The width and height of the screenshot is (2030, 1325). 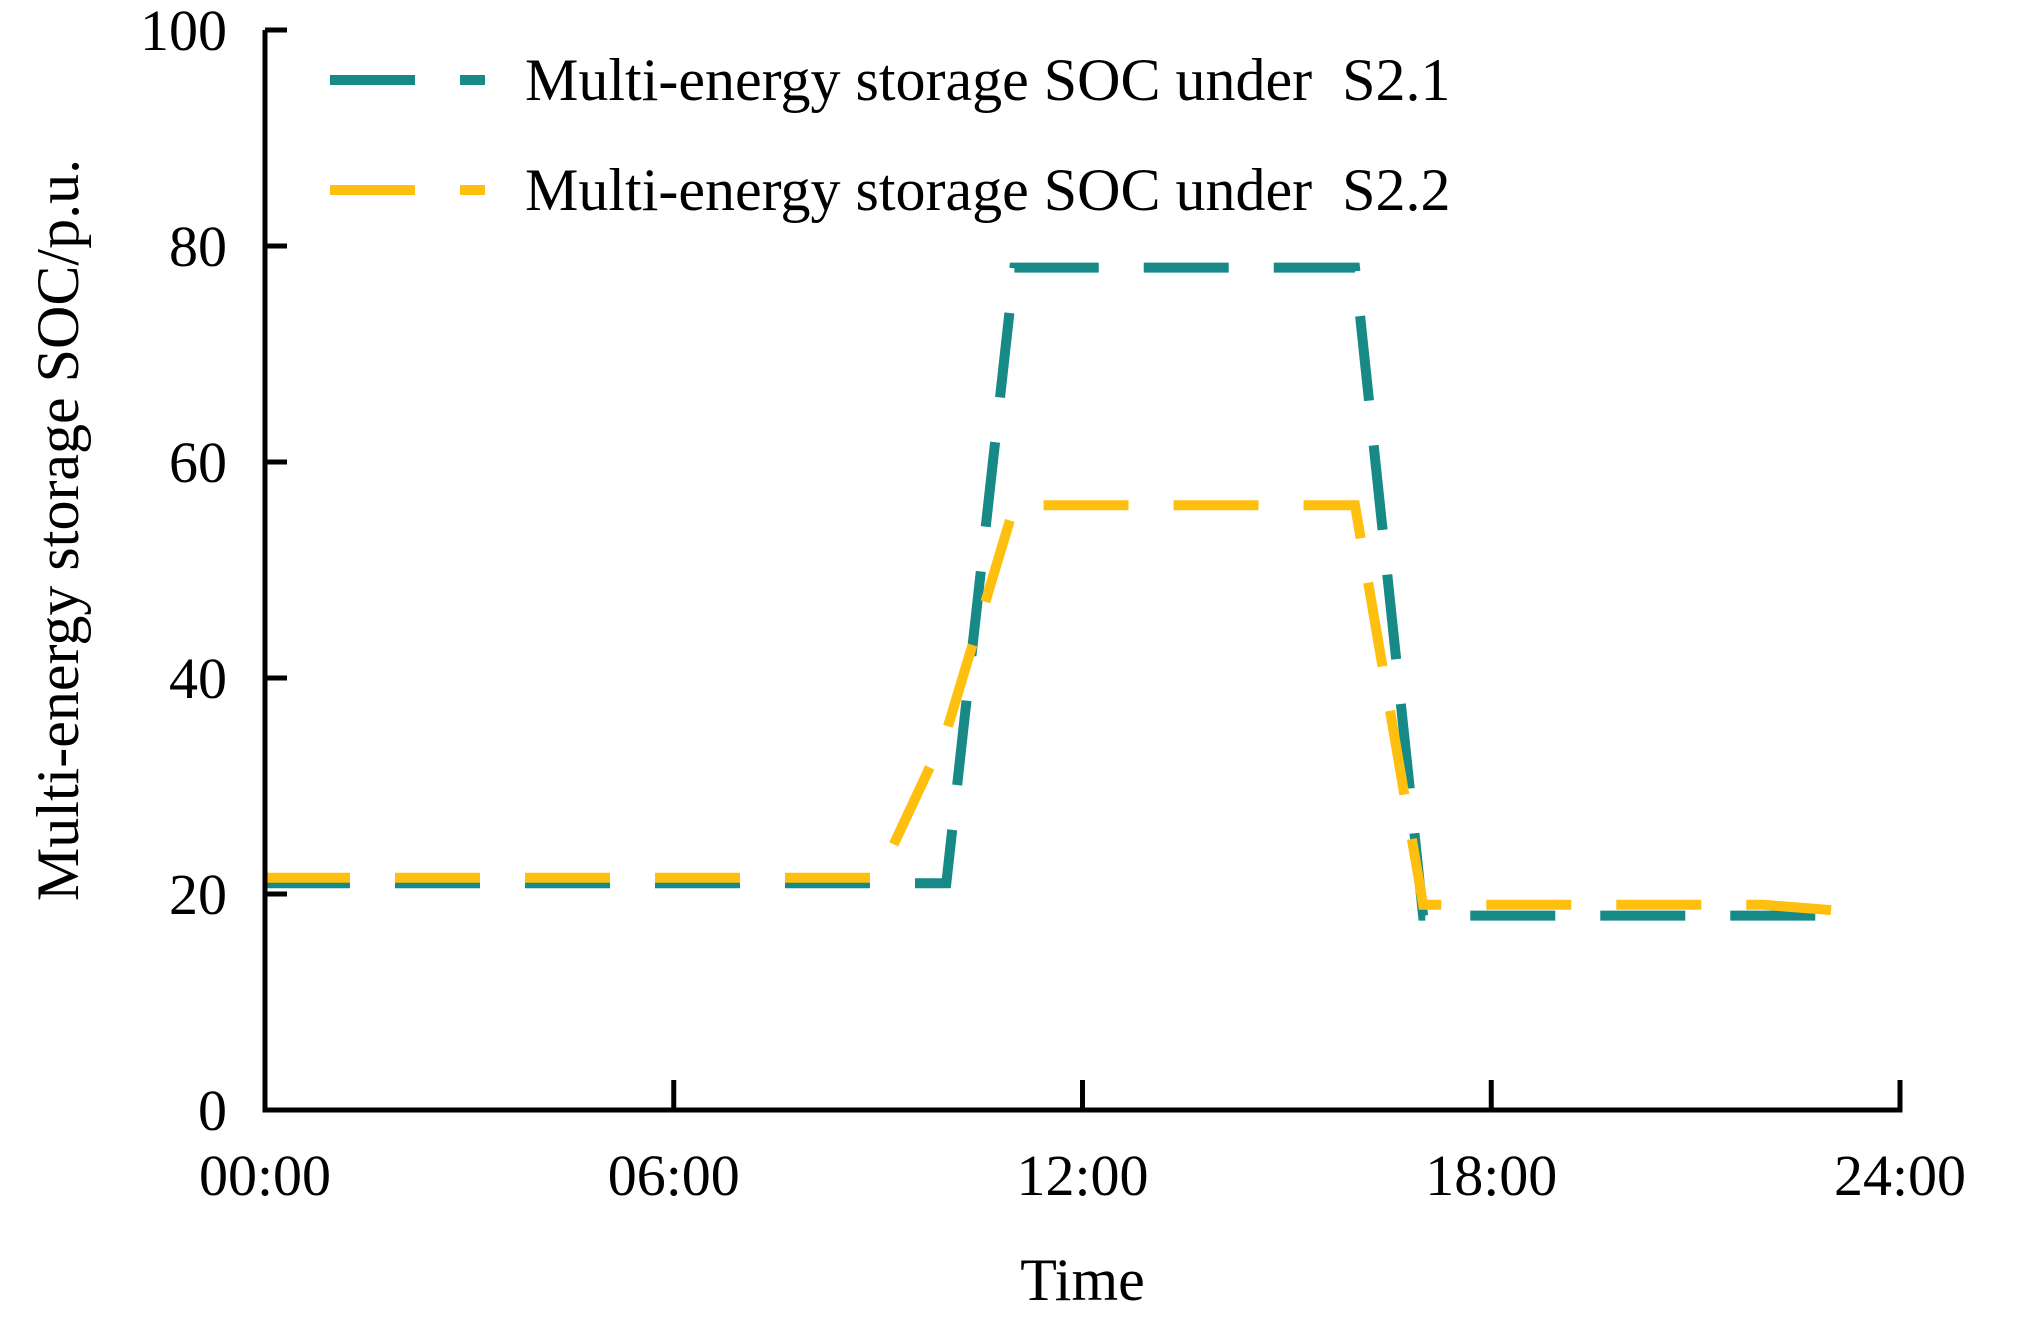 What do you see at coordinates (198, 894) in the screenshot?
I see `y-tick-label: 20` at bounding box center [198, 894].